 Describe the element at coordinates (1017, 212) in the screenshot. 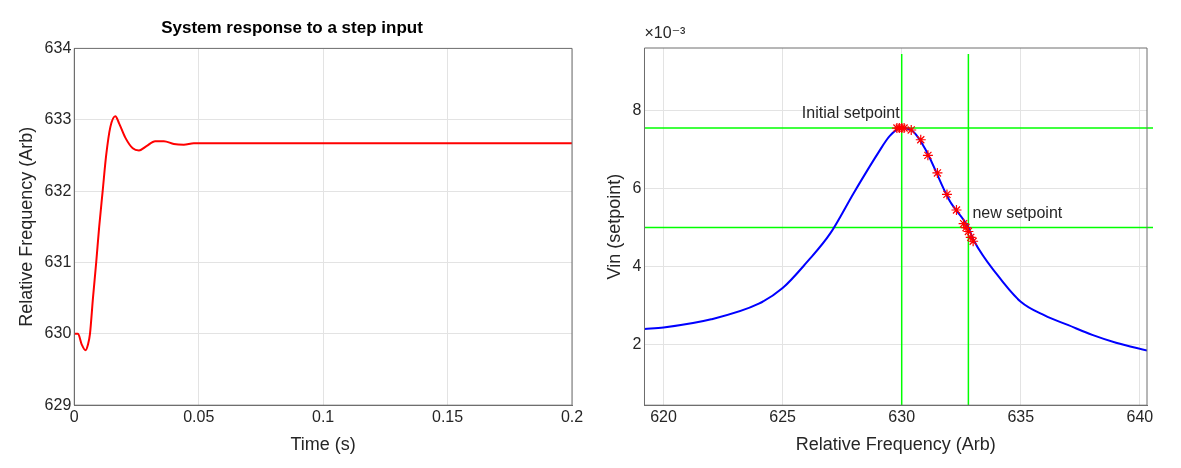

I see `annotation: new setpoint` at that location.